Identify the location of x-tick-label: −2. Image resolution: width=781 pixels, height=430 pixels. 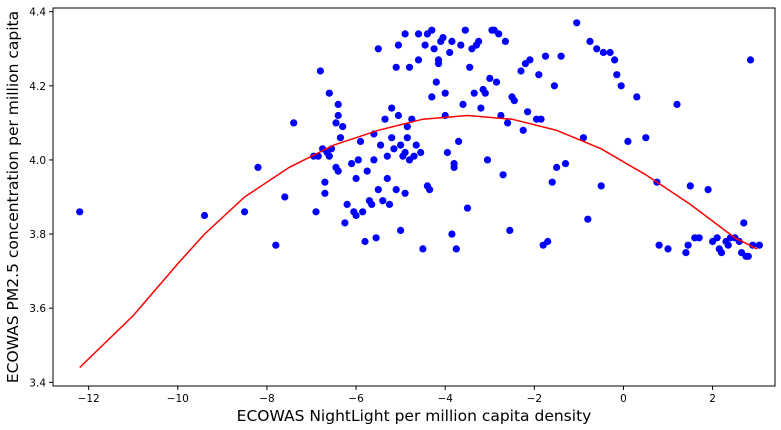
(534, 399).